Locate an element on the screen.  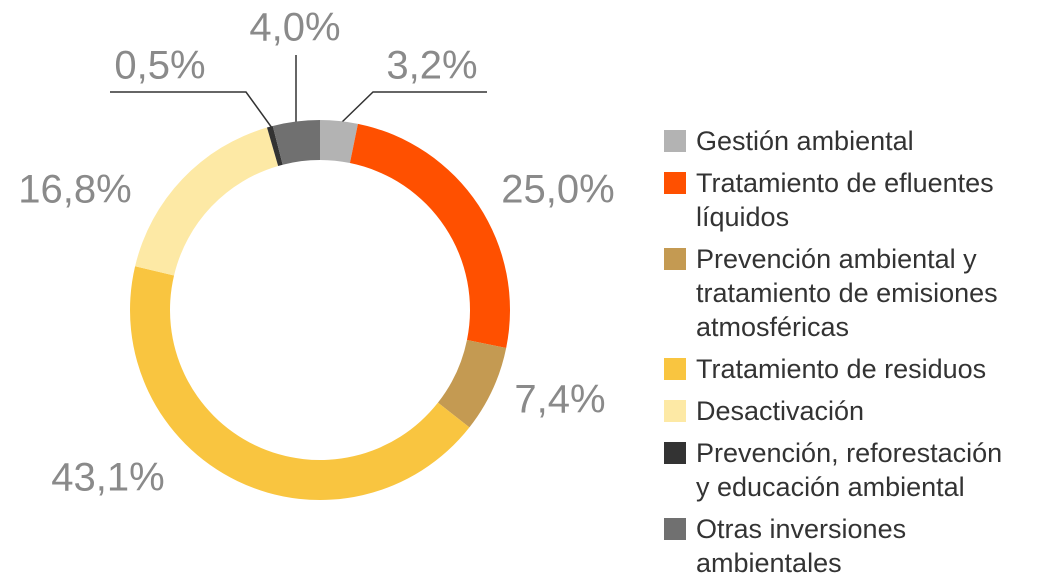
data-label: 16,8% is located at coordinates (74, 190).